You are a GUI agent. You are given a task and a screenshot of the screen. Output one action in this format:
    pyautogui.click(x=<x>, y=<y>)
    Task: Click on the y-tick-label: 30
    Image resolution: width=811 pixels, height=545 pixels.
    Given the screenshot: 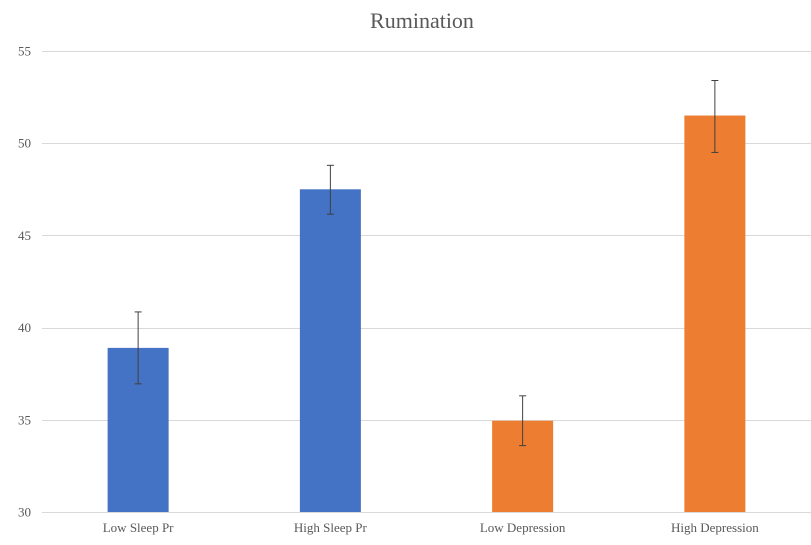 What is the action you would take?
    pyautogui.click(x=24, y=512)
    